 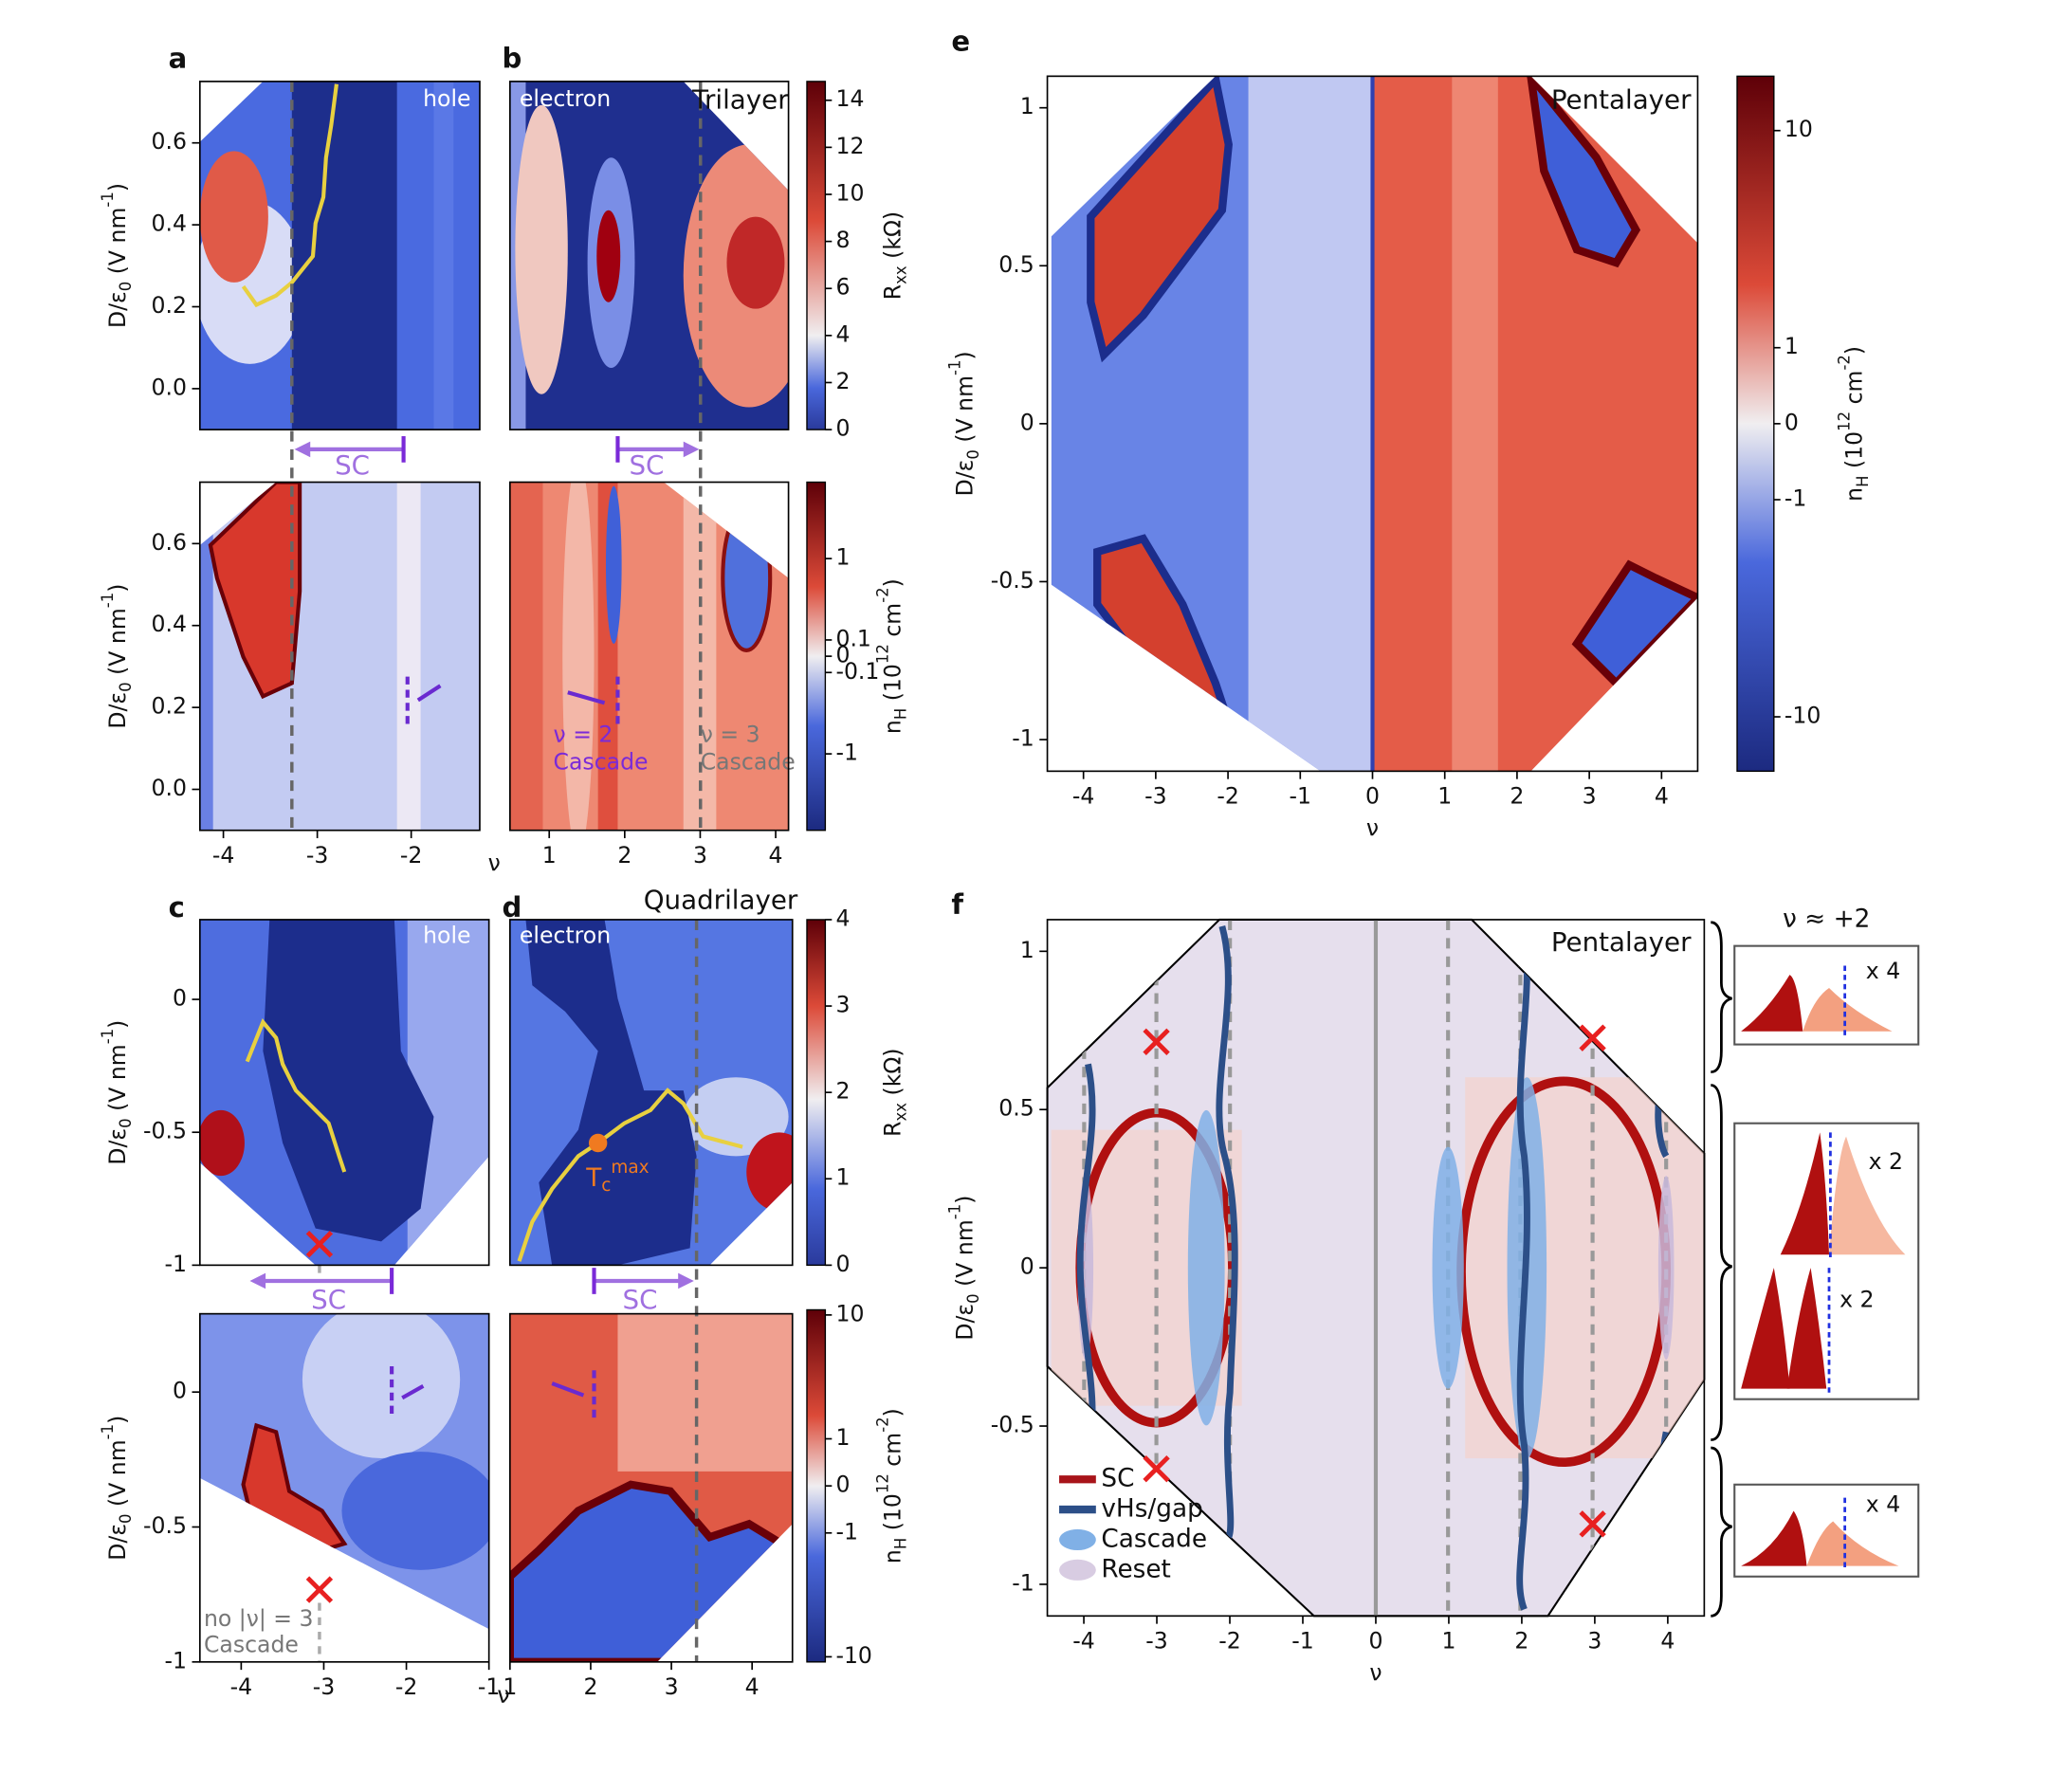 I want to click on text-part: c, so click(x=606, y=1186).